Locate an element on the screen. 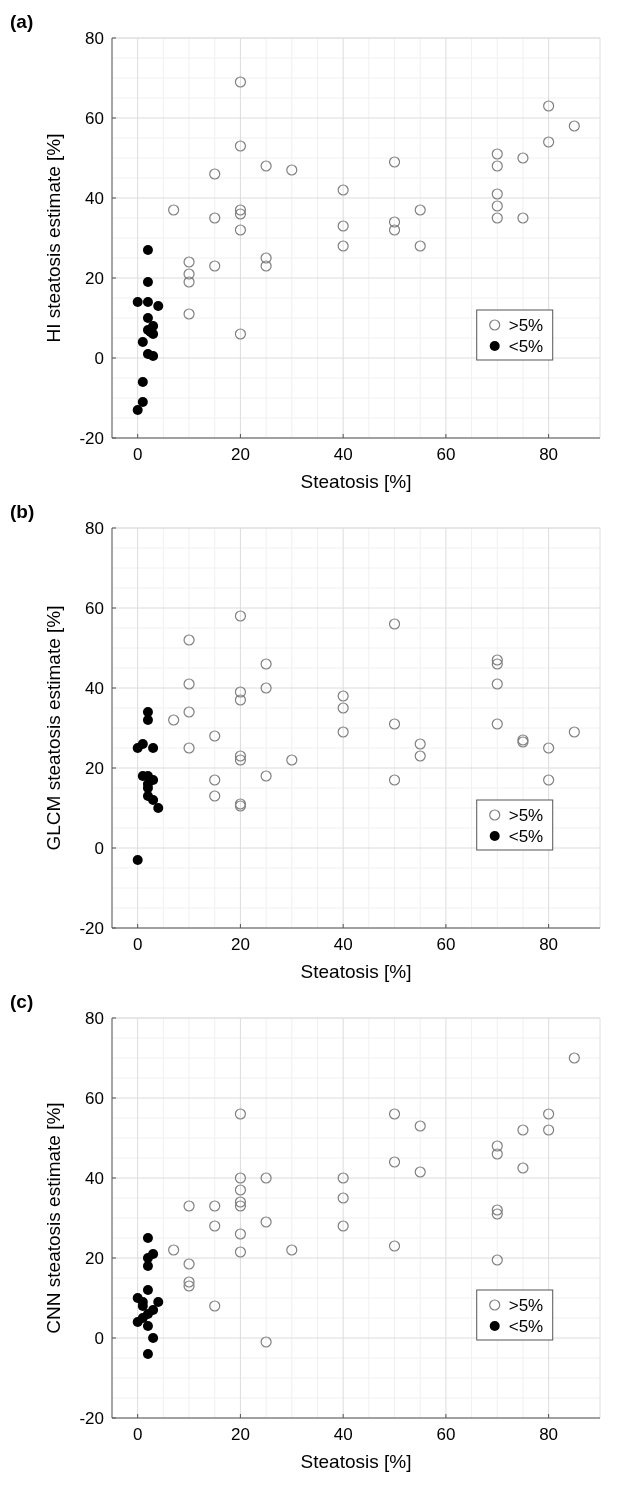 Image resolution: width=622 pixels, height=1492 pixels. chart-title: (b) is located at coordinates (22, 511).